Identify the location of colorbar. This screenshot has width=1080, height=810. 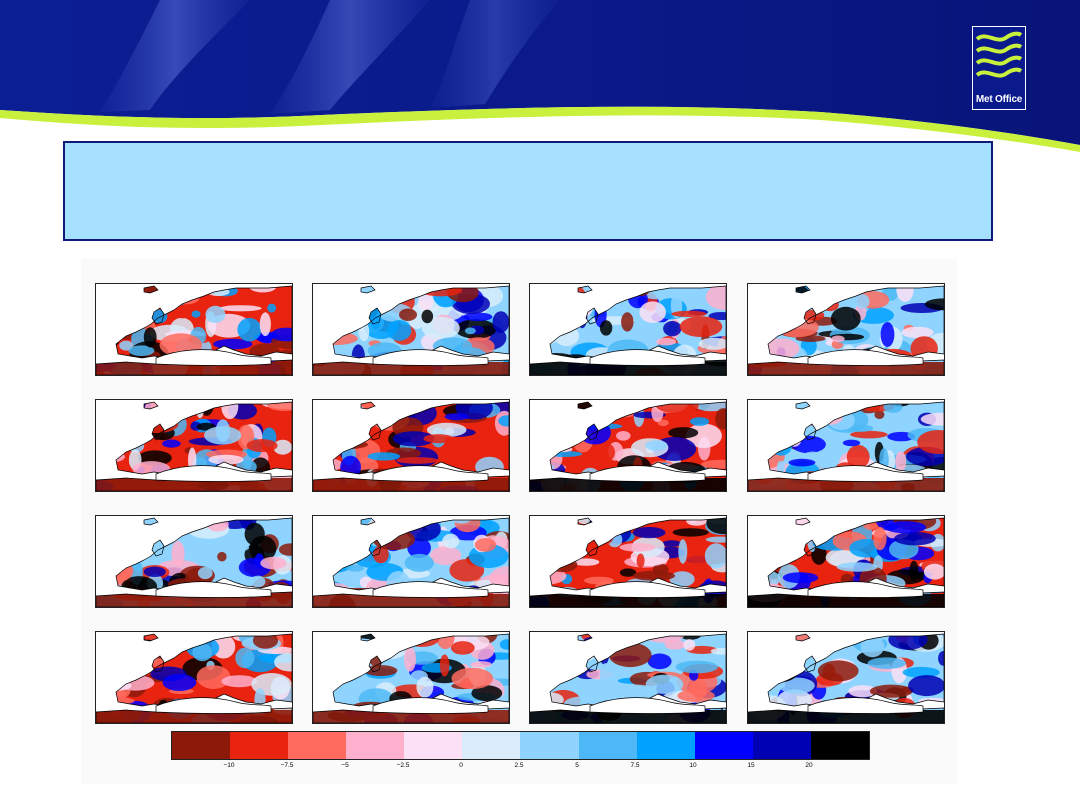
(520, 745).